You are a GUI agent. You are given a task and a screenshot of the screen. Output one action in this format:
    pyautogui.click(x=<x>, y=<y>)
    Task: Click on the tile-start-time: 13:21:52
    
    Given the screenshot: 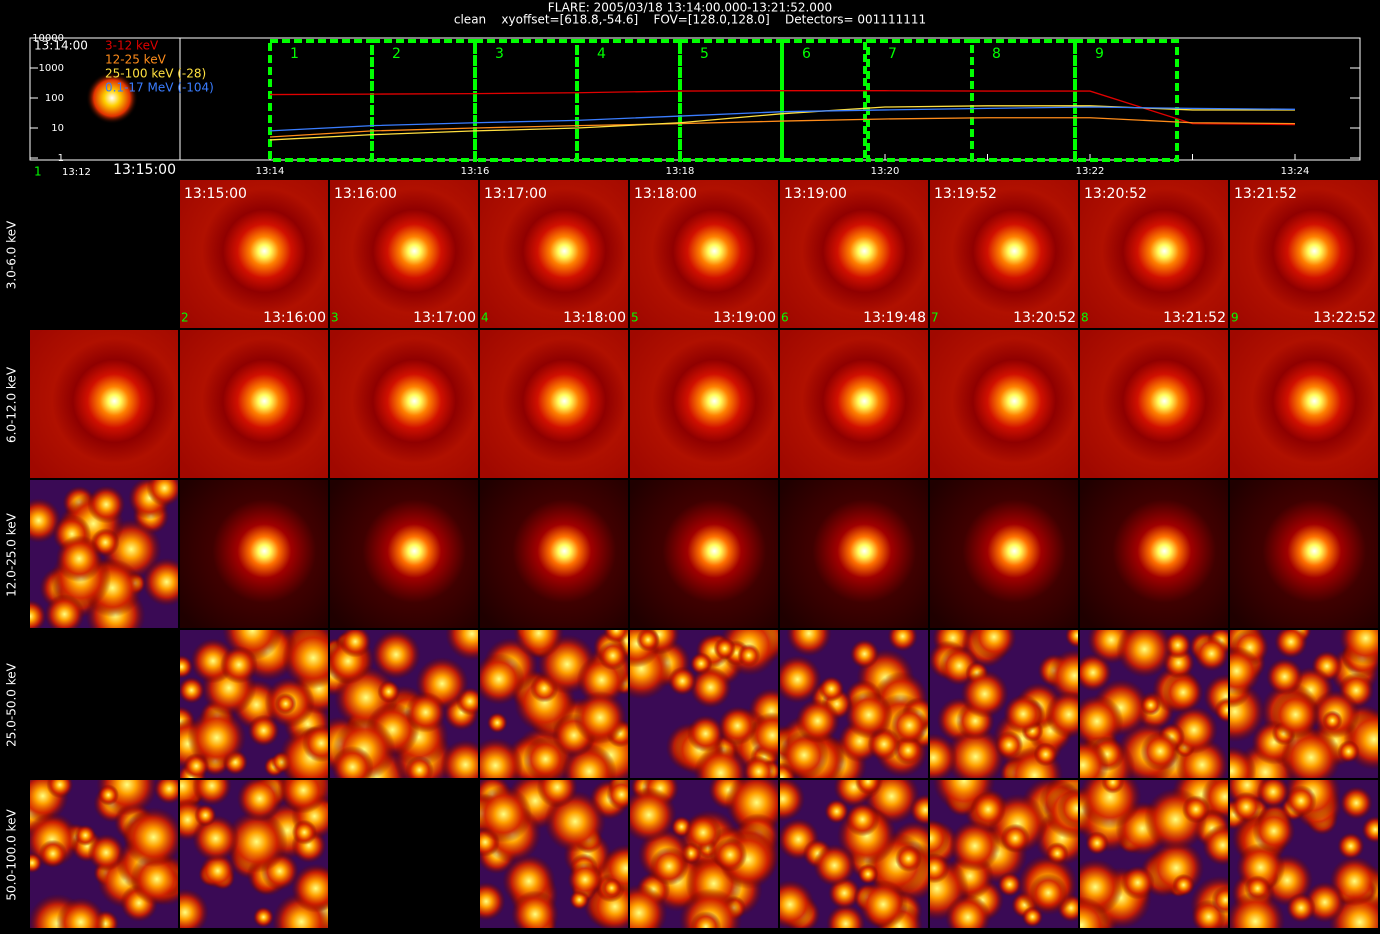 What is the action you would take?
    pyautogui.click(x=1265, y=194)
    